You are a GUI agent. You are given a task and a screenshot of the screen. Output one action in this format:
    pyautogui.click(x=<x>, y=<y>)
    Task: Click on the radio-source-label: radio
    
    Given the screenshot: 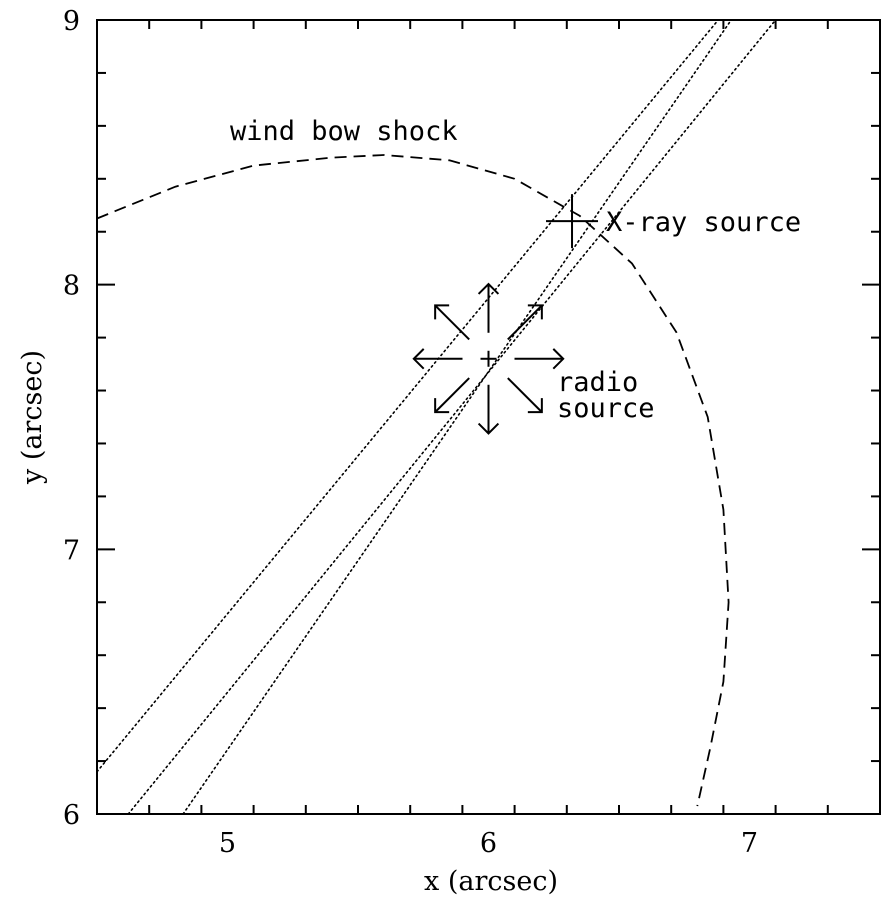 What is the action you would take?
    pyautogui.click(x=597, y=382)
    